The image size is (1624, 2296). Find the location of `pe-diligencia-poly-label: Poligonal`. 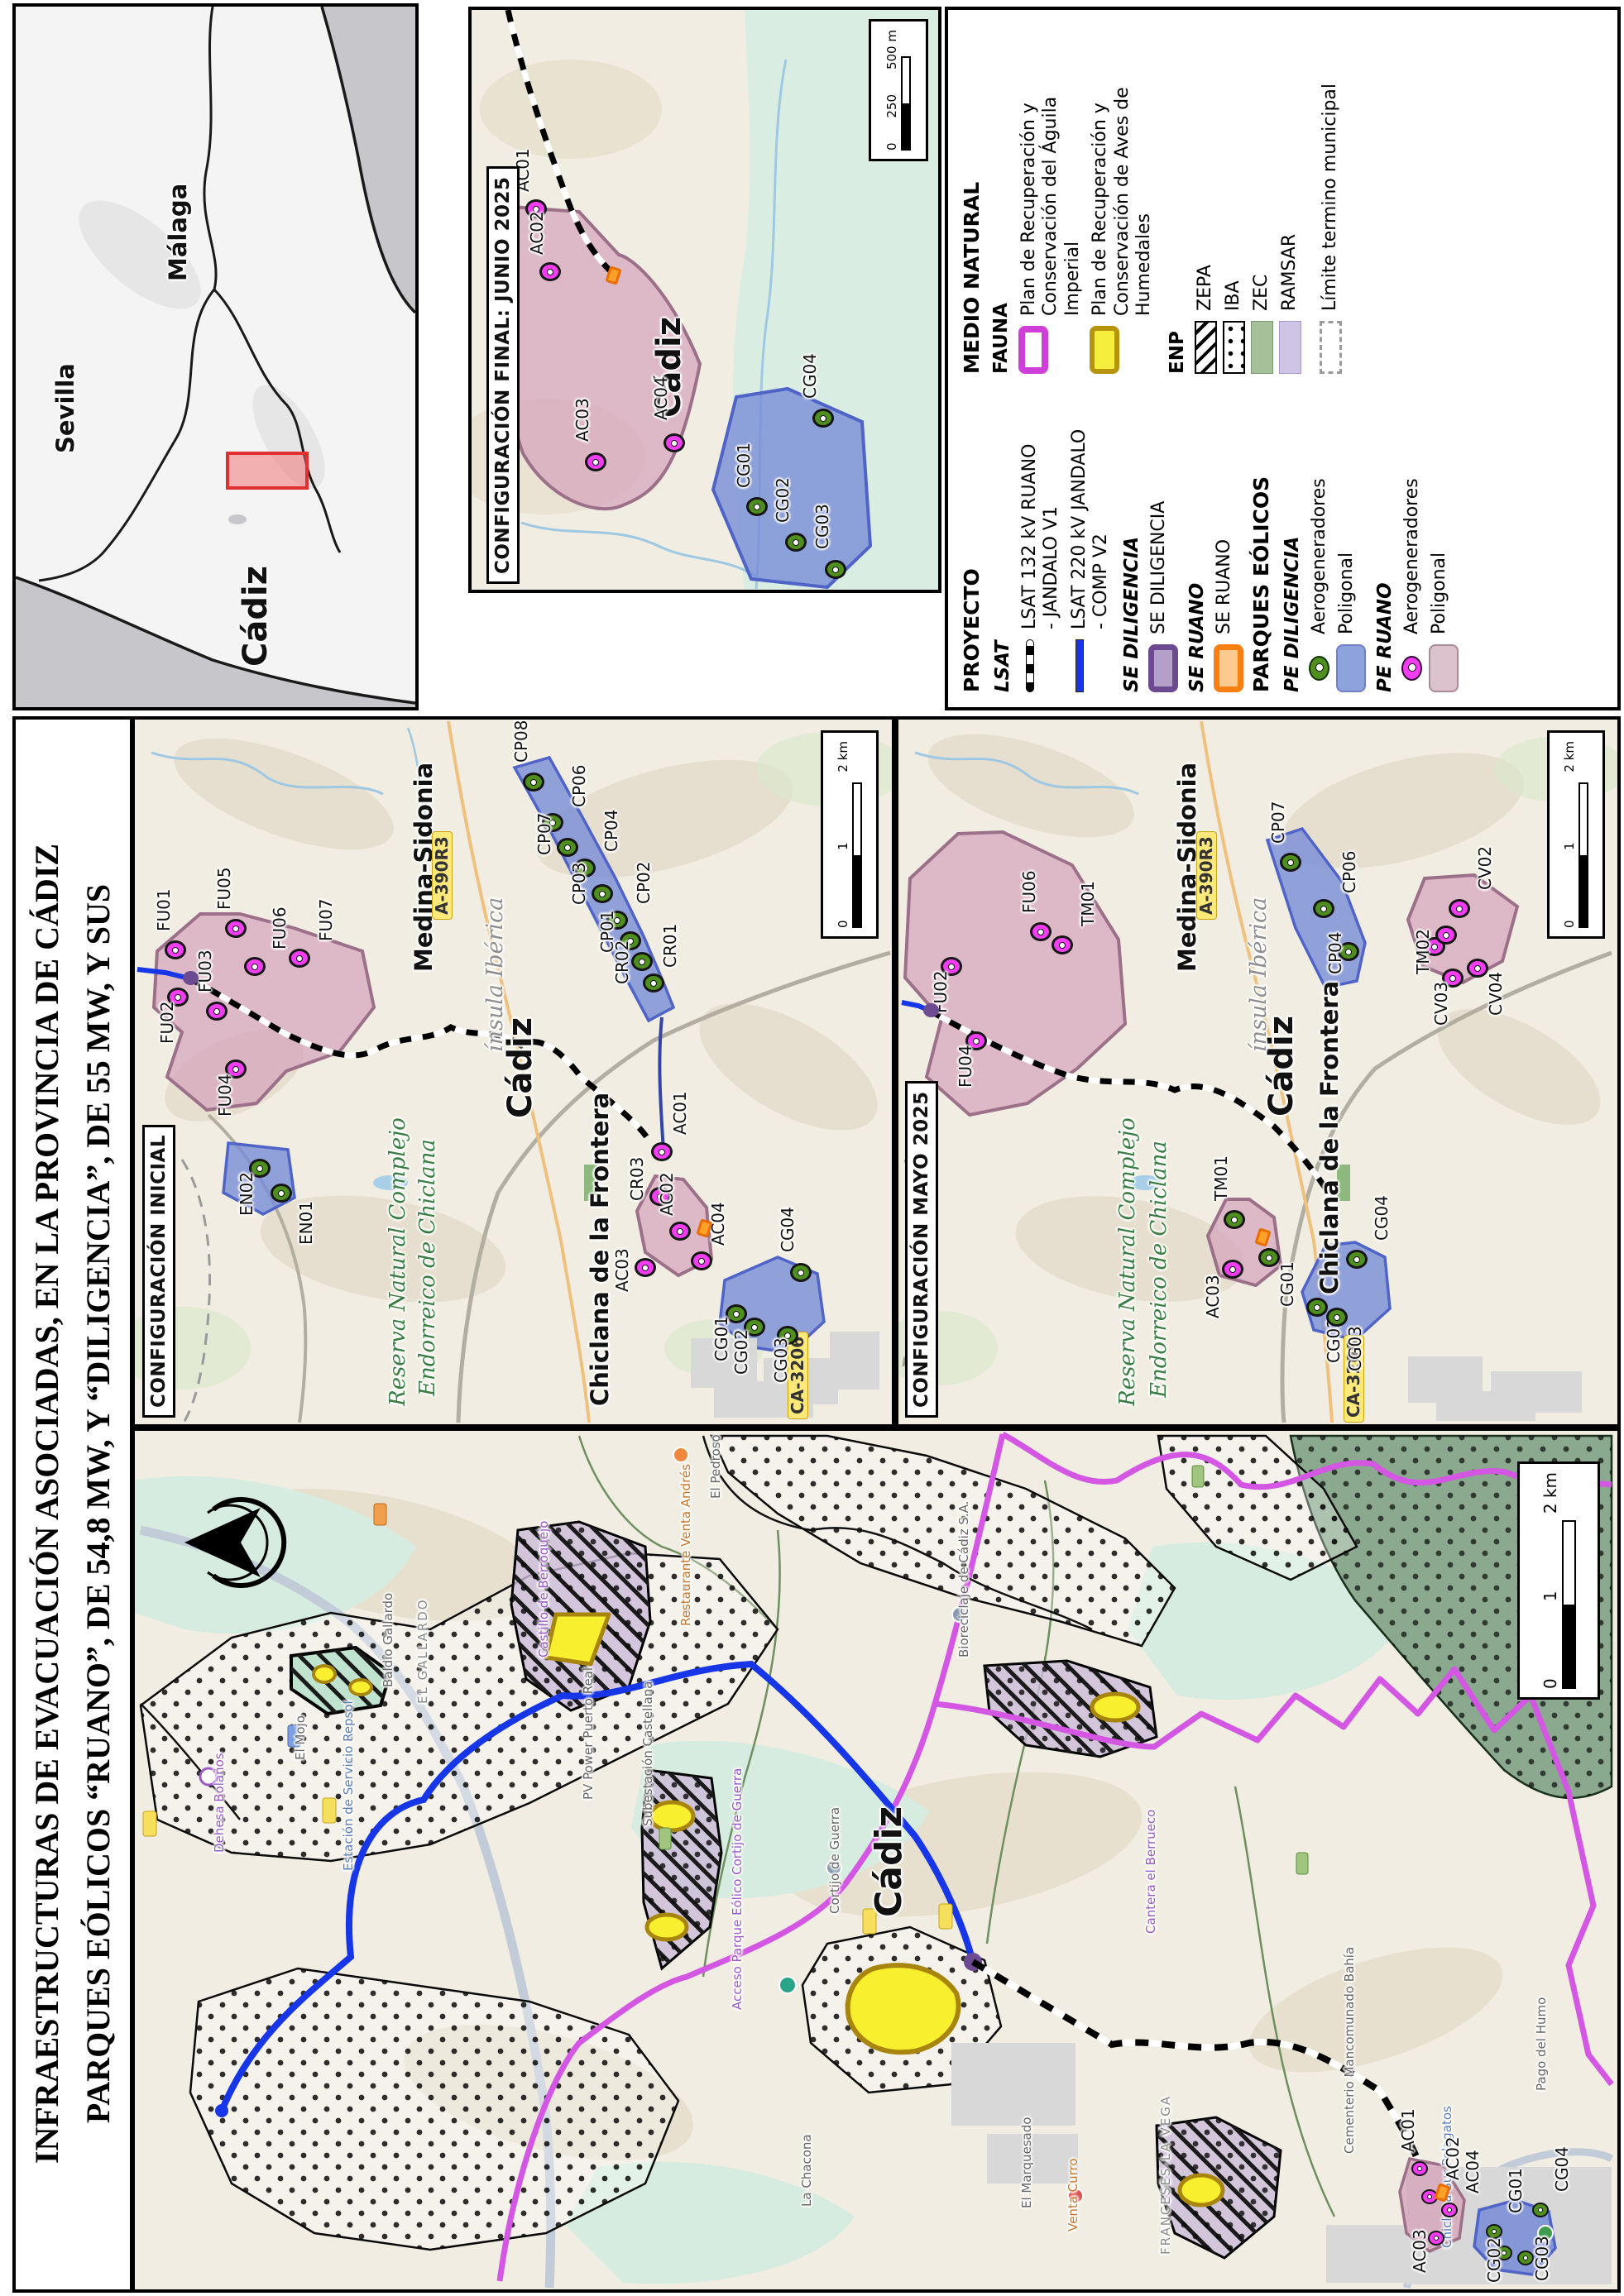

pe-diligencia-poly-label: Poligonal is located at coordinates (1346, 593).